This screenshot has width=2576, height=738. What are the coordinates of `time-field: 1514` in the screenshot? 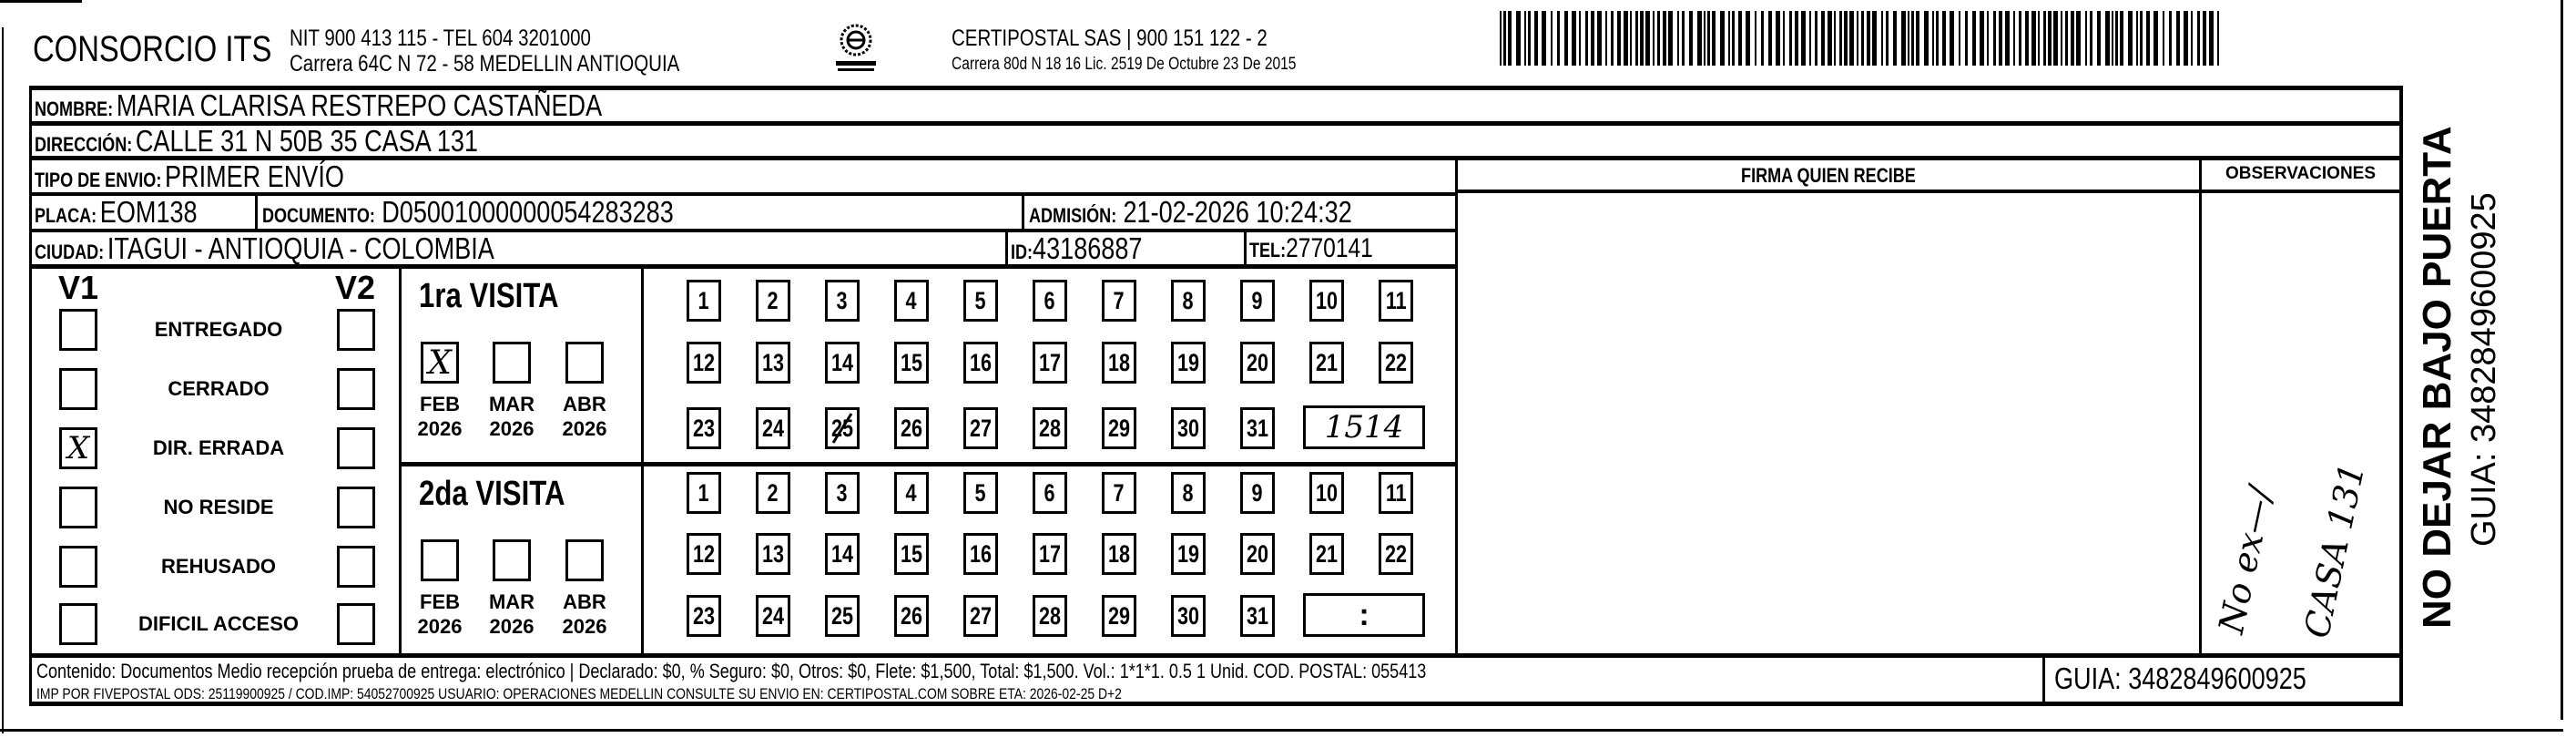 It's located at (1364, 427).